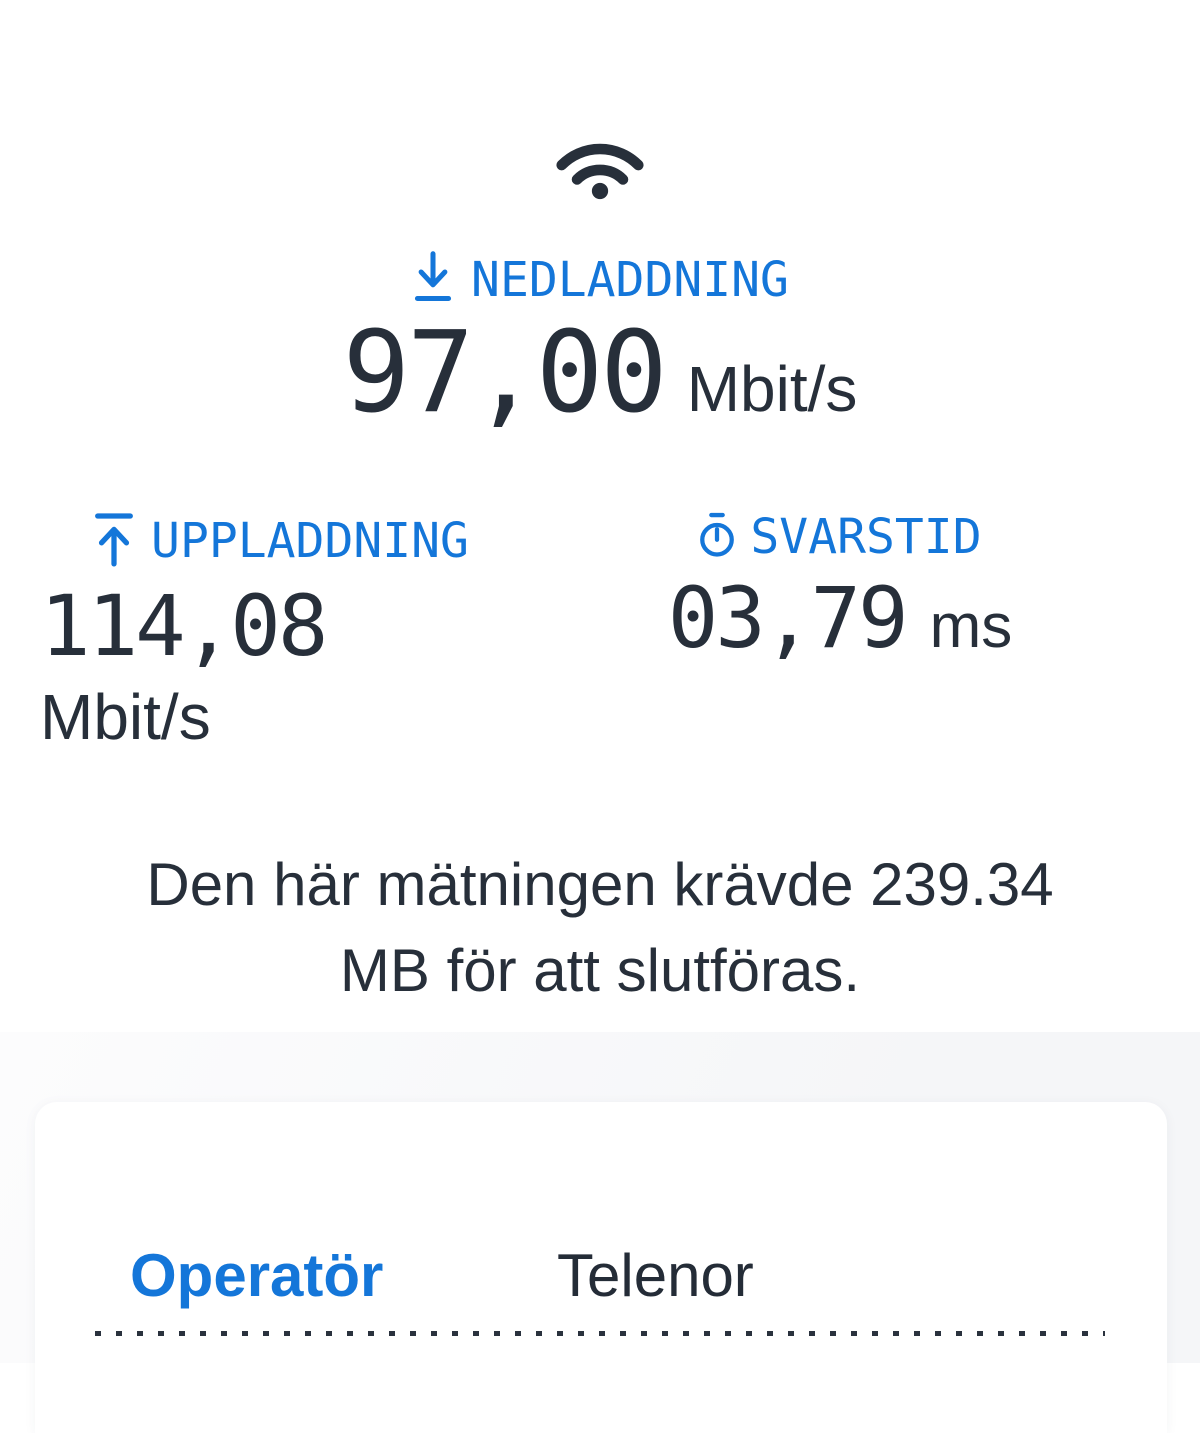  What do you see at coordinates (310, 540) in the screenshot?
I see `upload-label: UPPLADDNING` at bounding box center [310, 540].